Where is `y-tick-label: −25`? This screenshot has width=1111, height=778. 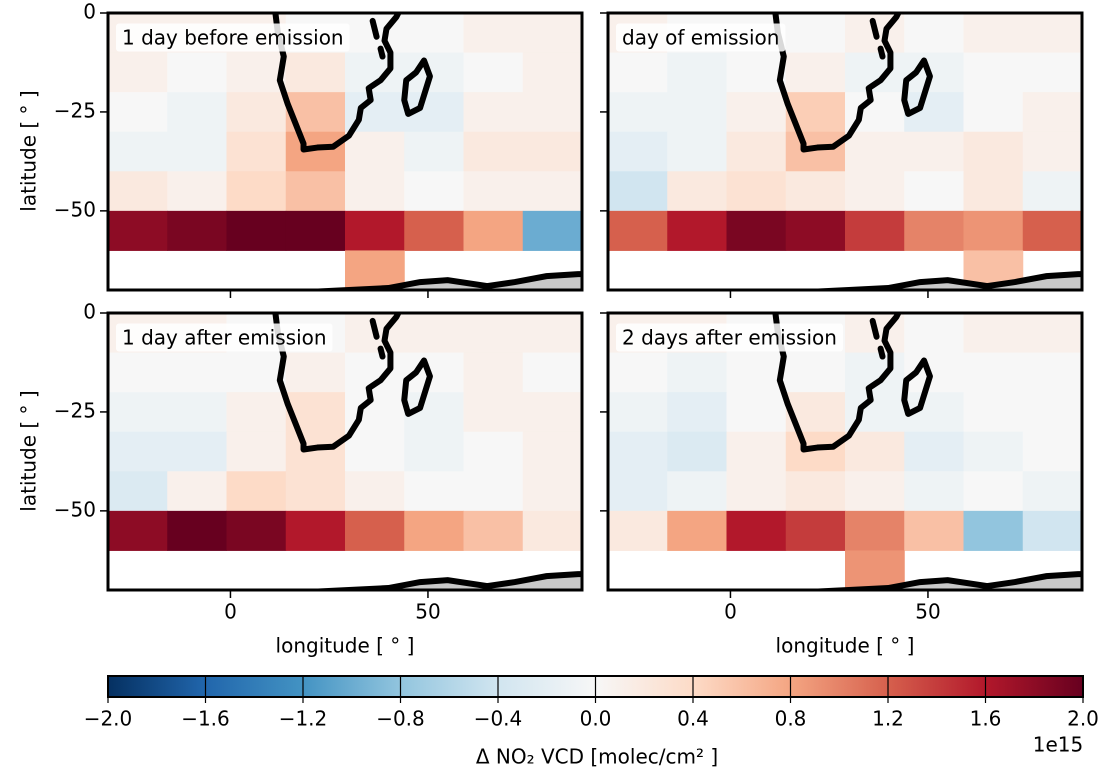 y-tick-label: −25 is located at coordinates (75, 410).